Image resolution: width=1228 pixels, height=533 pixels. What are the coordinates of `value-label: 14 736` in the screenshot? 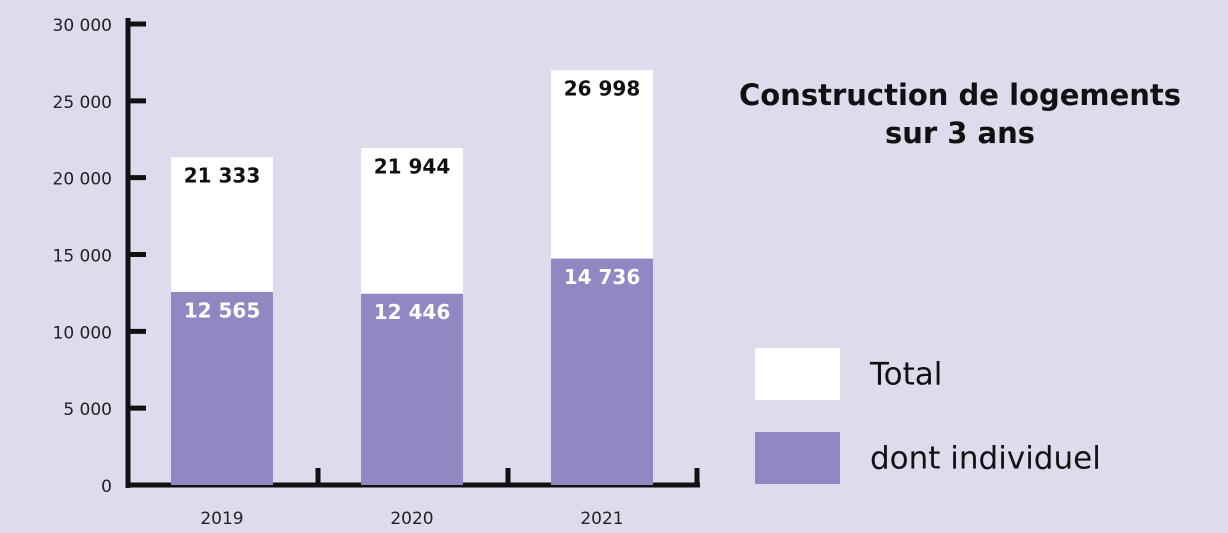 It's located at (602, 277).